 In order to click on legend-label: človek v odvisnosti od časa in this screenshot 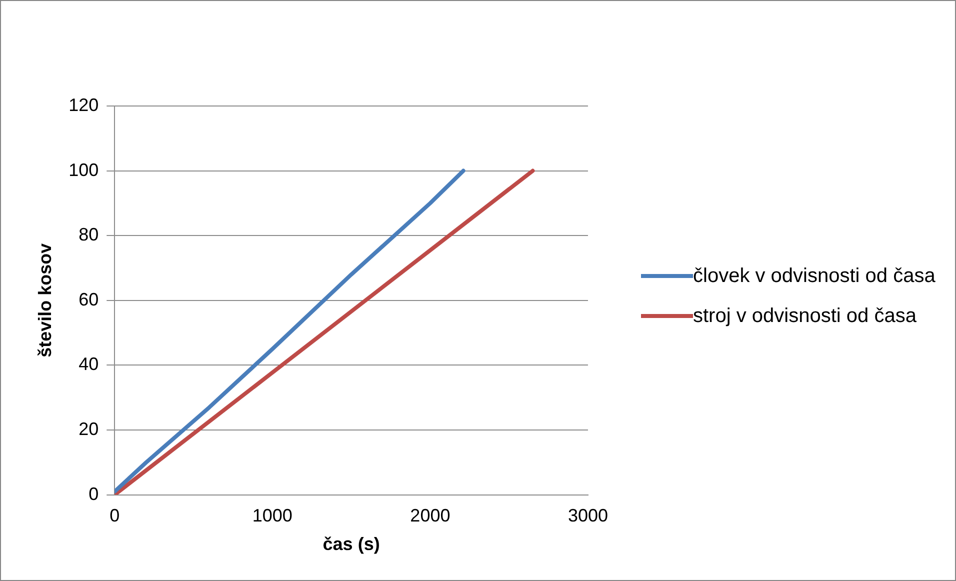, I will do `click(814, 276)`.